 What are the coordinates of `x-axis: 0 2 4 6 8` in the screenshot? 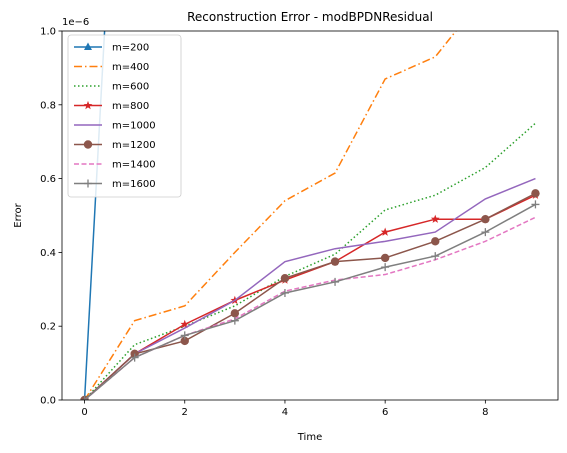 It's located at (285, 409).